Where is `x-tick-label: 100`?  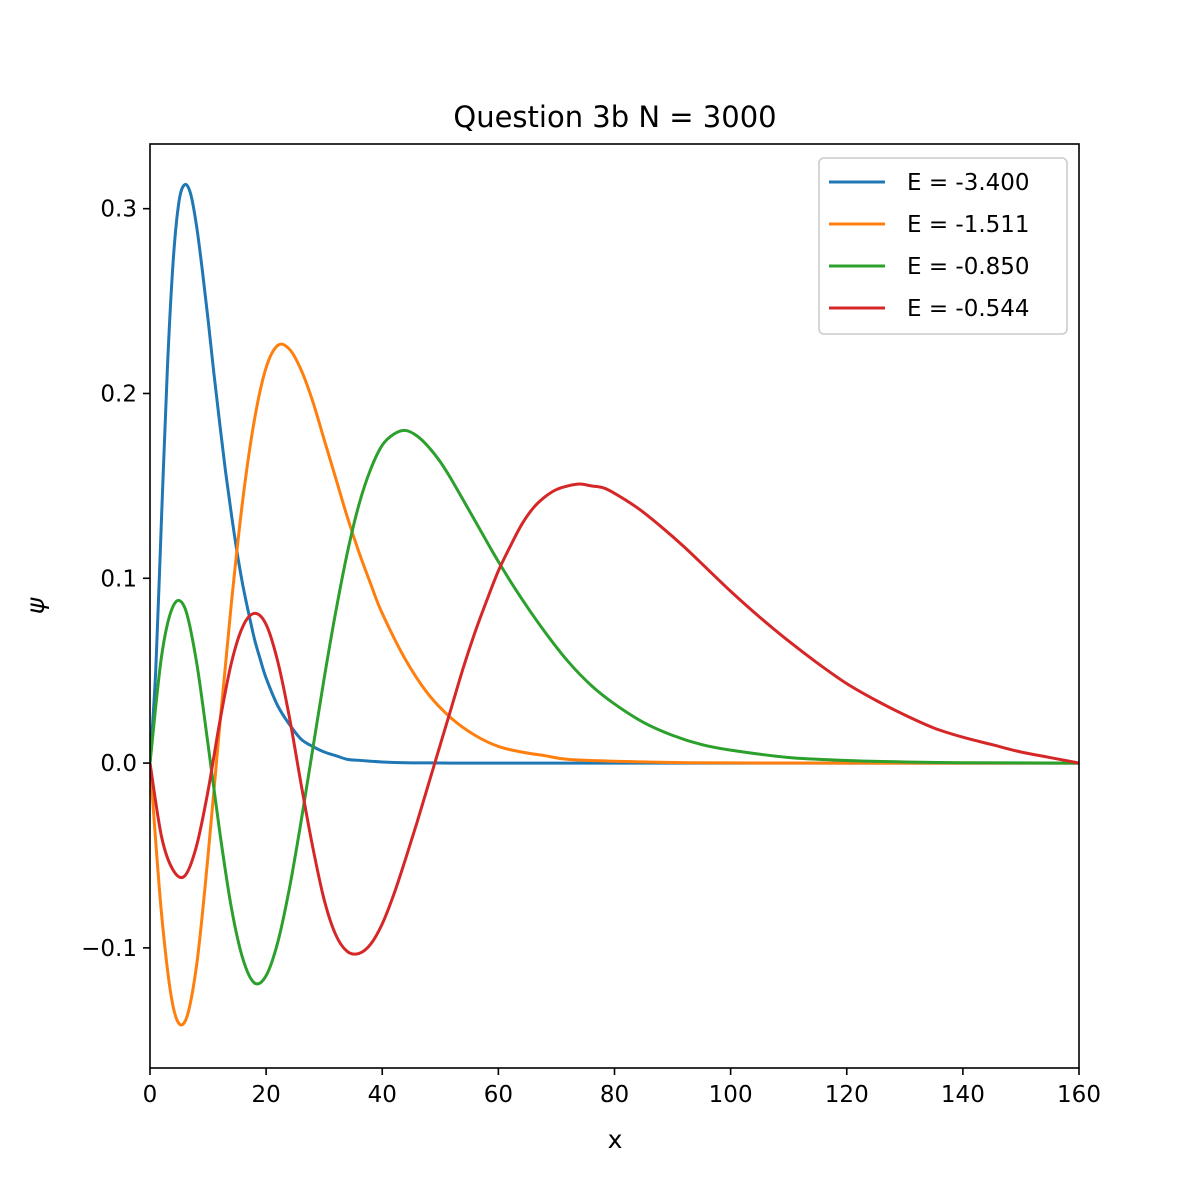
x-tick-label: 100 is located at coordinates (731, 1095).